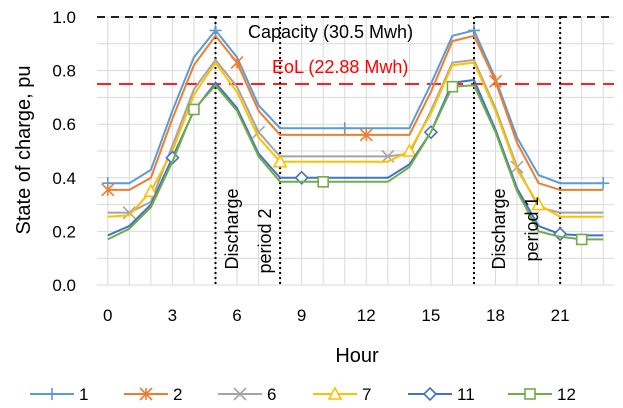 Image resolution: width=623 pixels, height=408 pixels. What do you see at coordinates (366, 394) in the screenshot?
I see `legend-label: 7` at bounding box center [366, 394].